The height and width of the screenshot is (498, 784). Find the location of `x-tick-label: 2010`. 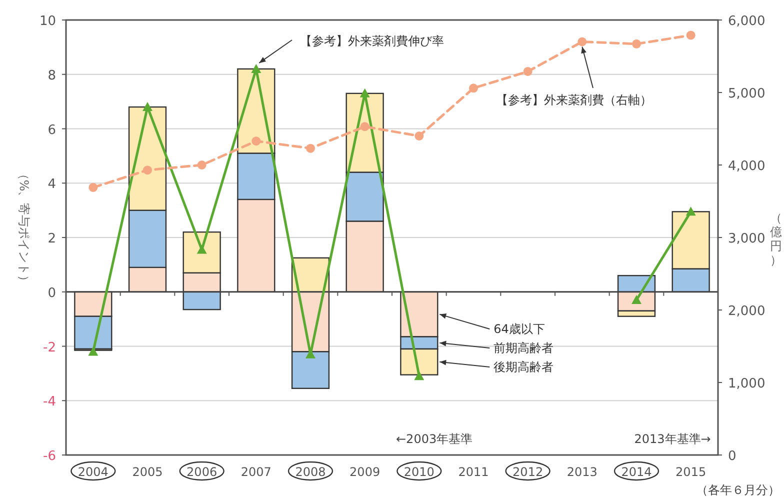

x-tick-label: 2010 is located at coordinates (419, 472).